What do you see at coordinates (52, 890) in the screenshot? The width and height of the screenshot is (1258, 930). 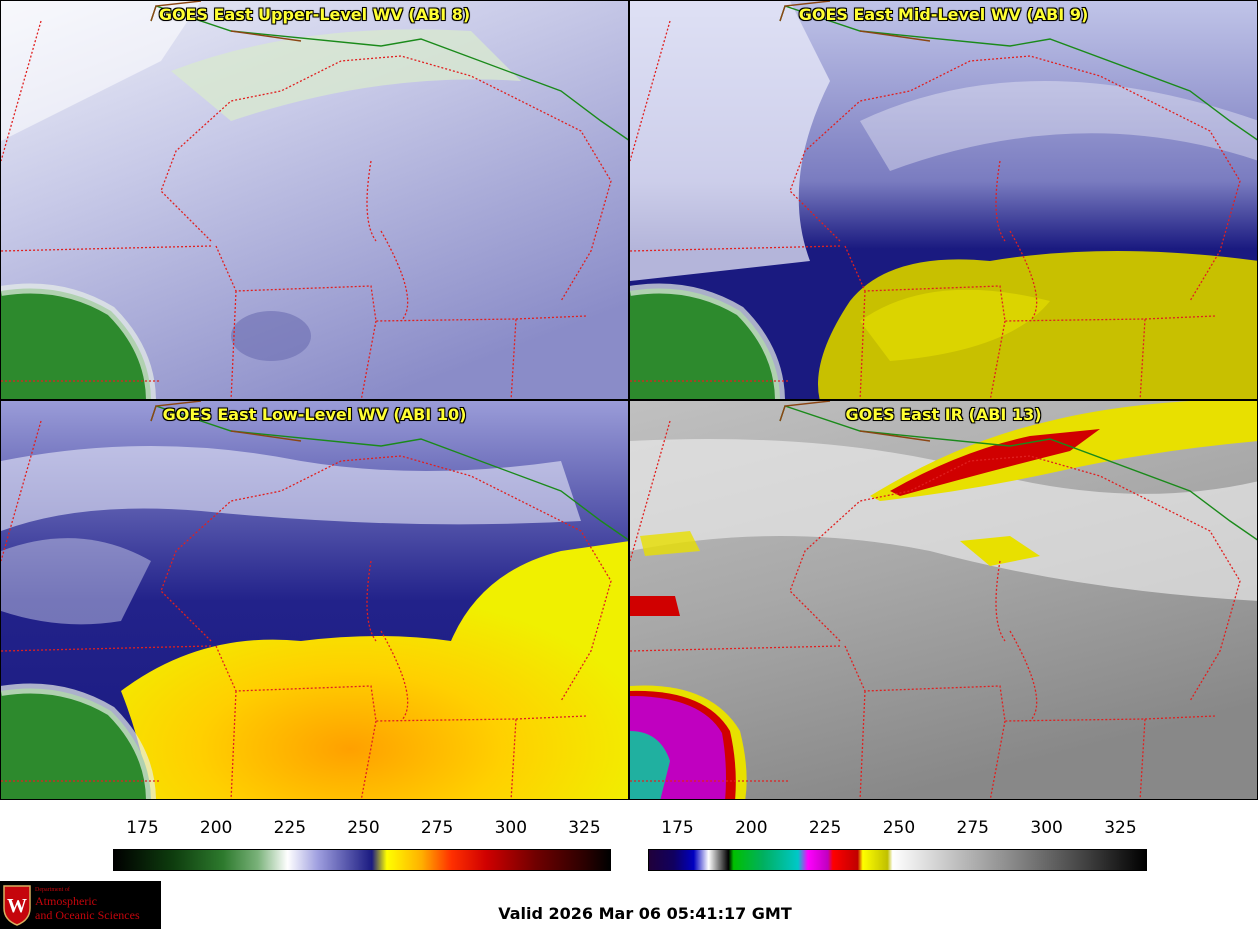 I see `logo-department: Department of` at bounding box center [52, 890].